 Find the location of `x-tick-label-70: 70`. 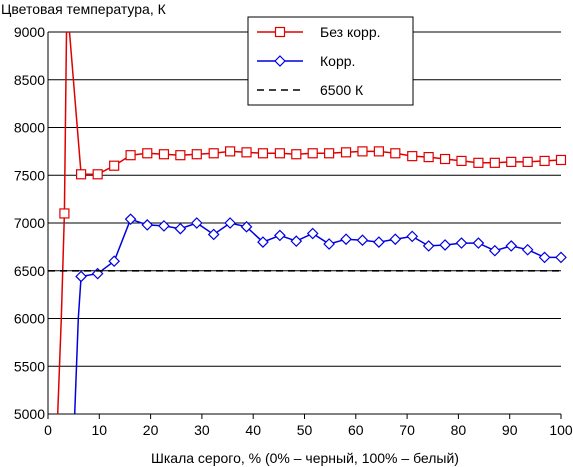

x-tick-label-70: 70 is located at coordinates (407, 430).